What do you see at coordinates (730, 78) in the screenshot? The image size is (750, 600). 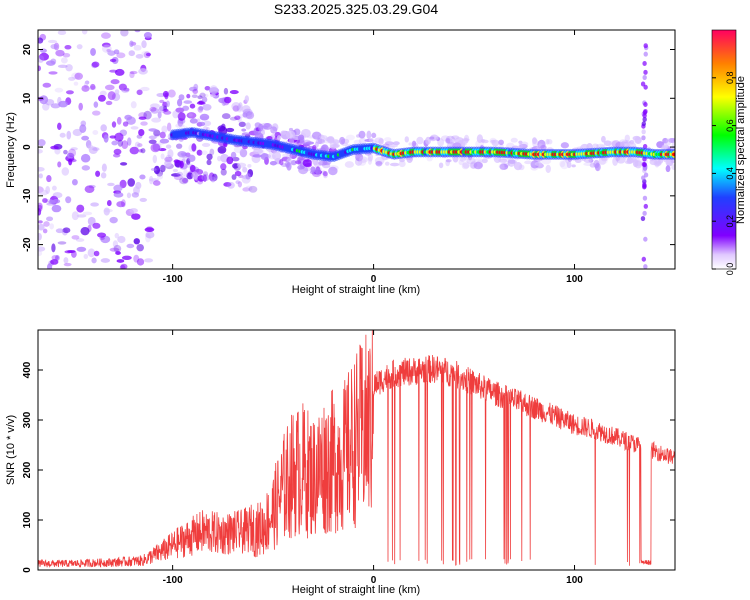 I see `colorbar-tick-label: 0.8` at bounding box center [730, 78].